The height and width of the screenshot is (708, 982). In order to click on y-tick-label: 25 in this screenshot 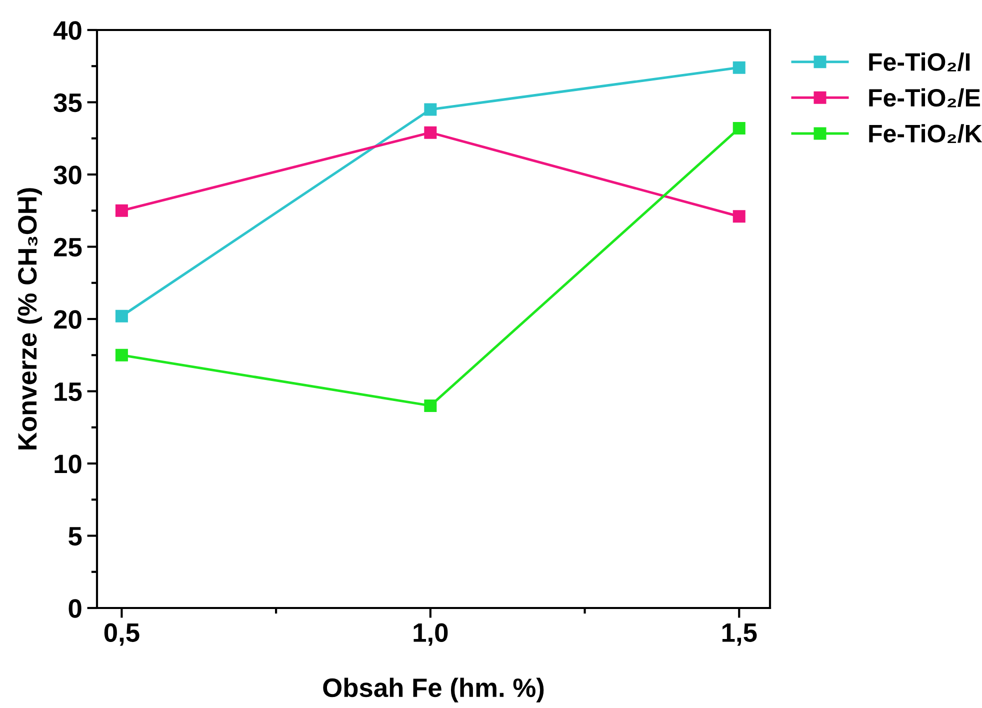, I will do `click(68, 247)`.